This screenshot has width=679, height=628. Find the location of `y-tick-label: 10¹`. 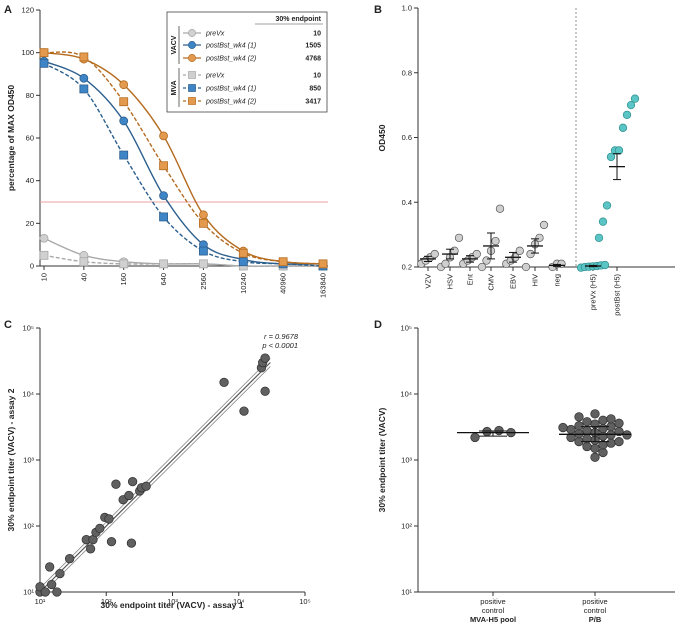

y-tick-label: 10¹ is located at coordinates (406, 592).